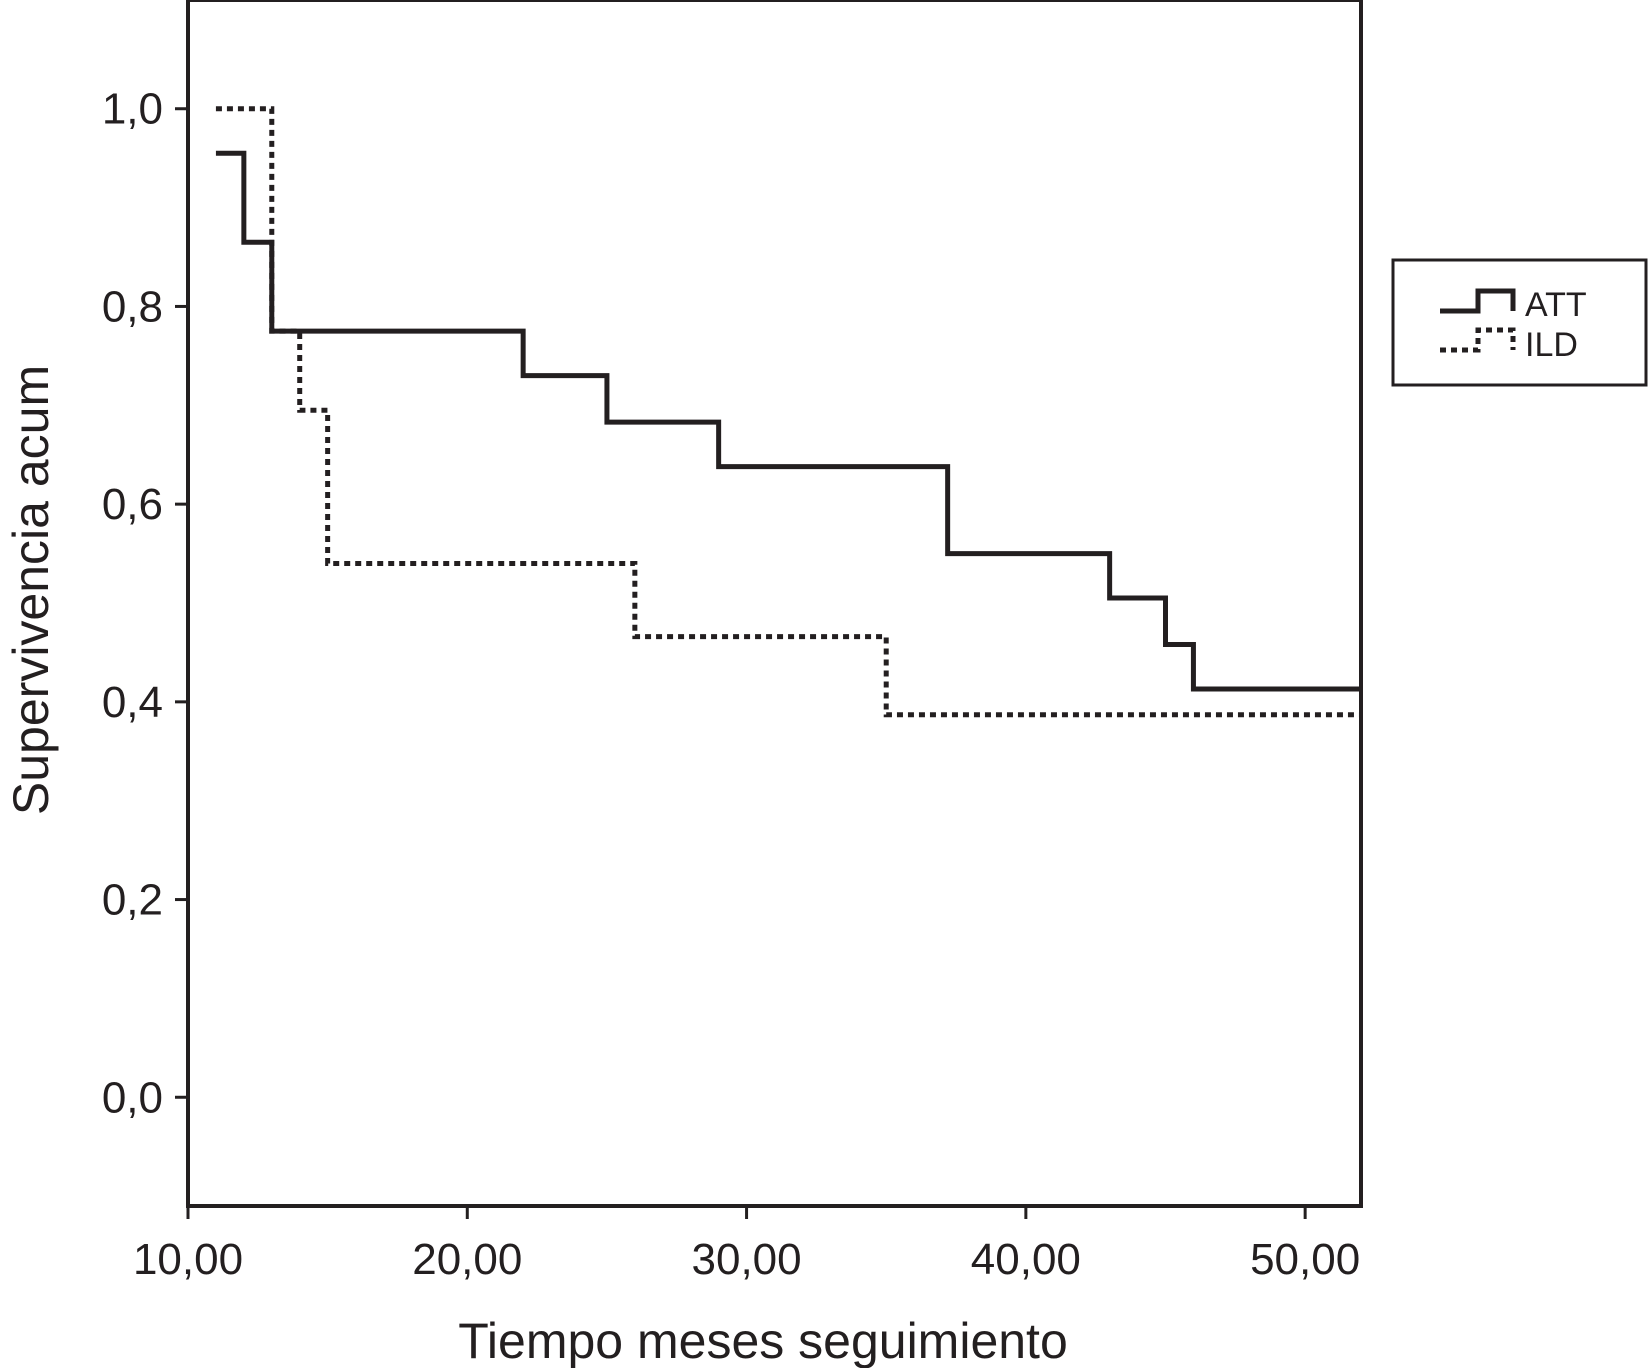 This screenshot has width=1649, height=1368. I want to click on y-tick-label-4: 0,8, so click(132, 306).